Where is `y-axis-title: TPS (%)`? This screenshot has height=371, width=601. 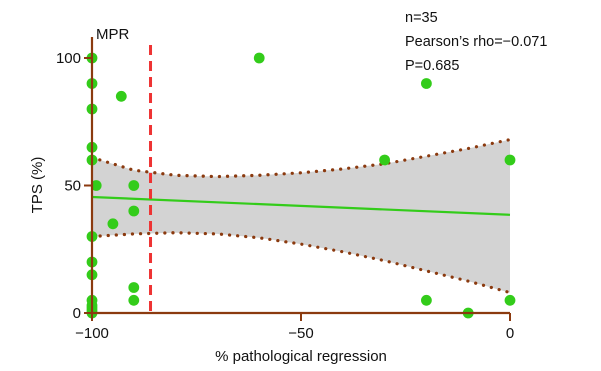 y-axis-title: TPS (%) is located at coordinates (37, 185).